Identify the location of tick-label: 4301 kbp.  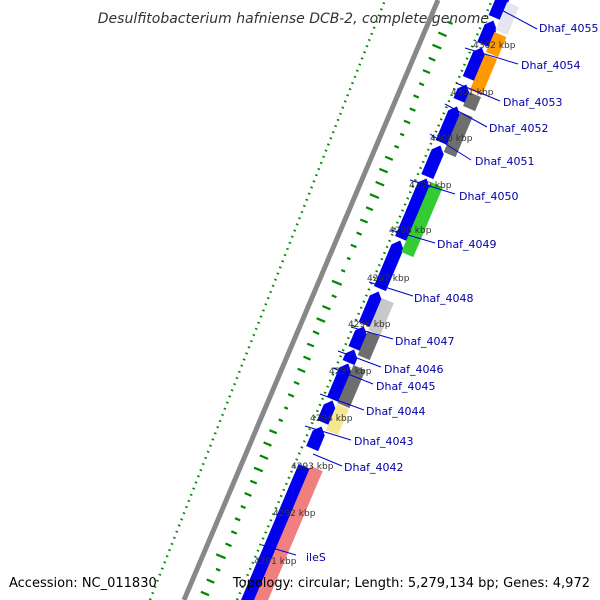
(472, 93).